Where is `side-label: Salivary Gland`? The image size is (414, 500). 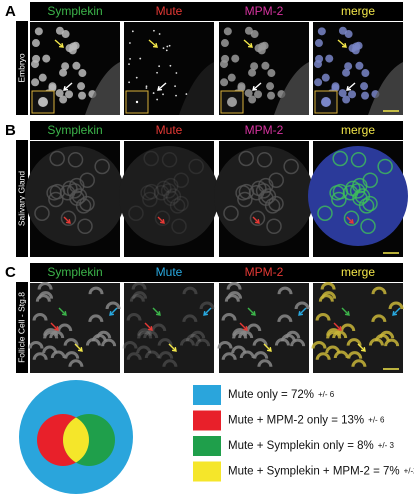 side-label: Salivary Gland is located at coordinates (21, 199).